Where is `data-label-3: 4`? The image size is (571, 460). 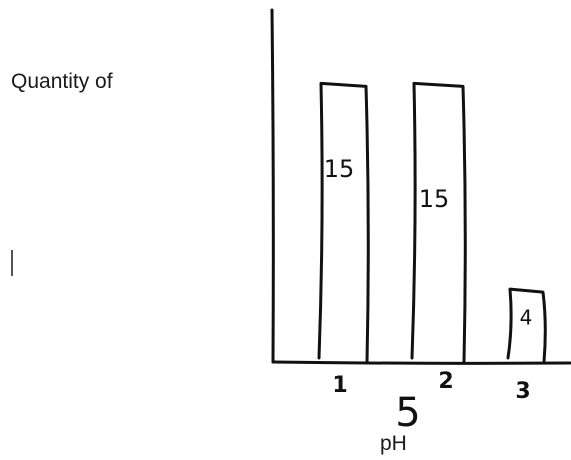 data-label-3: 4 is located at coordinates (526, 318).